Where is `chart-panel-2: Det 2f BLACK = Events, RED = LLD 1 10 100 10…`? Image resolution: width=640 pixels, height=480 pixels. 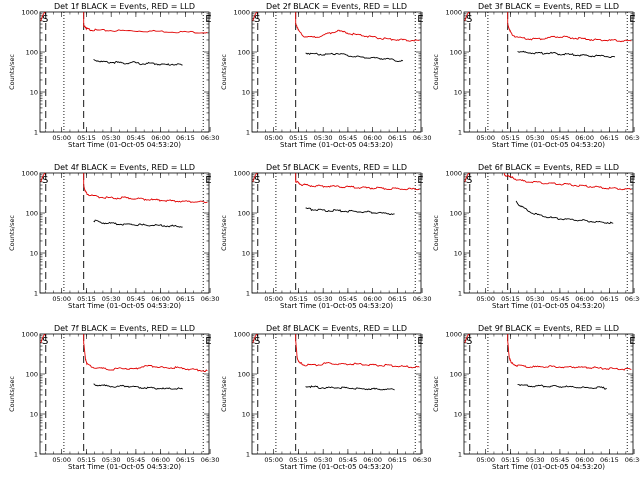 chart-panel-2: Det 2f BLACK = Events, RED = LLD 1 10 100 10… is located at coordinates (325, 75).